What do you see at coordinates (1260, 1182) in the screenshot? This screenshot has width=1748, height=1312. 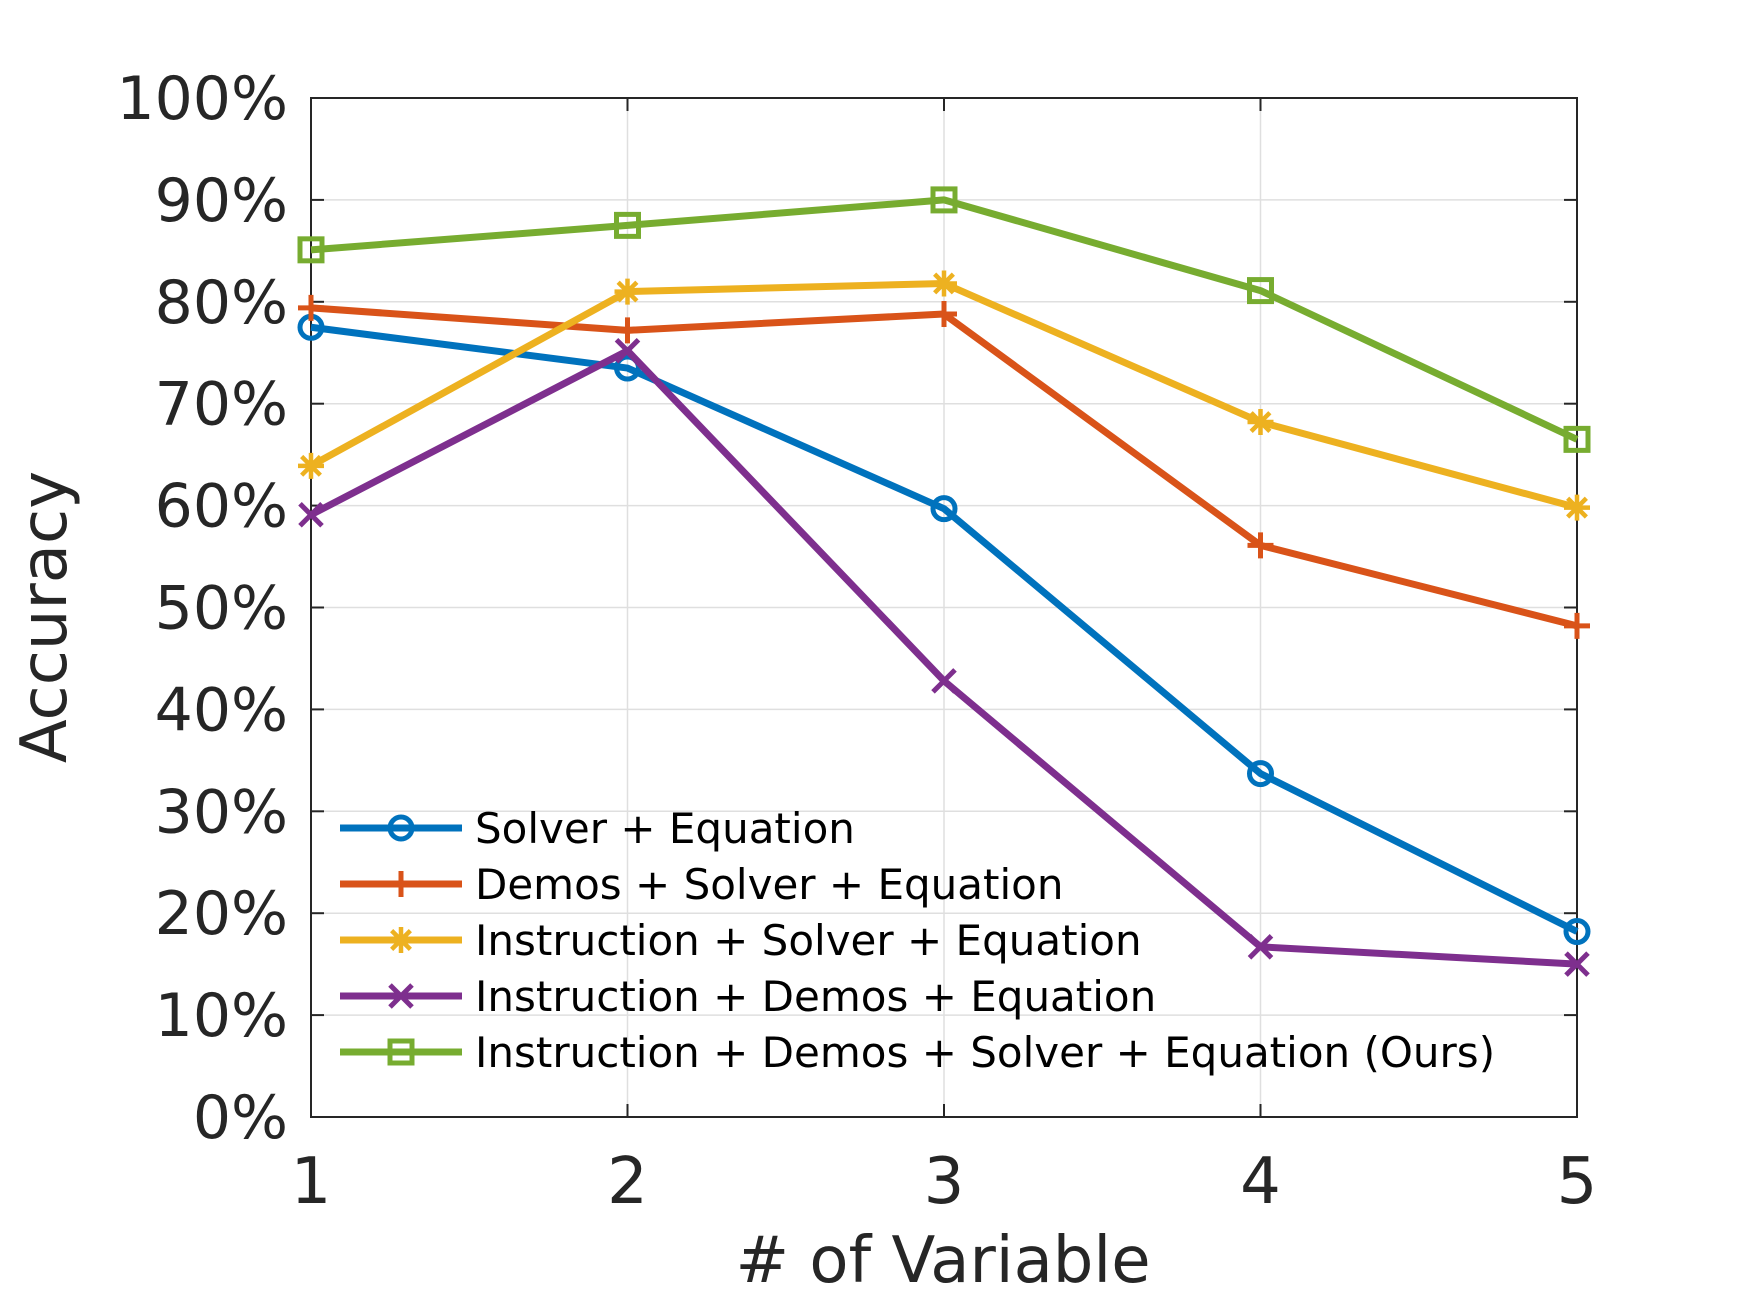 I see `x-tick-label: 4` at bounding box center [1260, 1182].